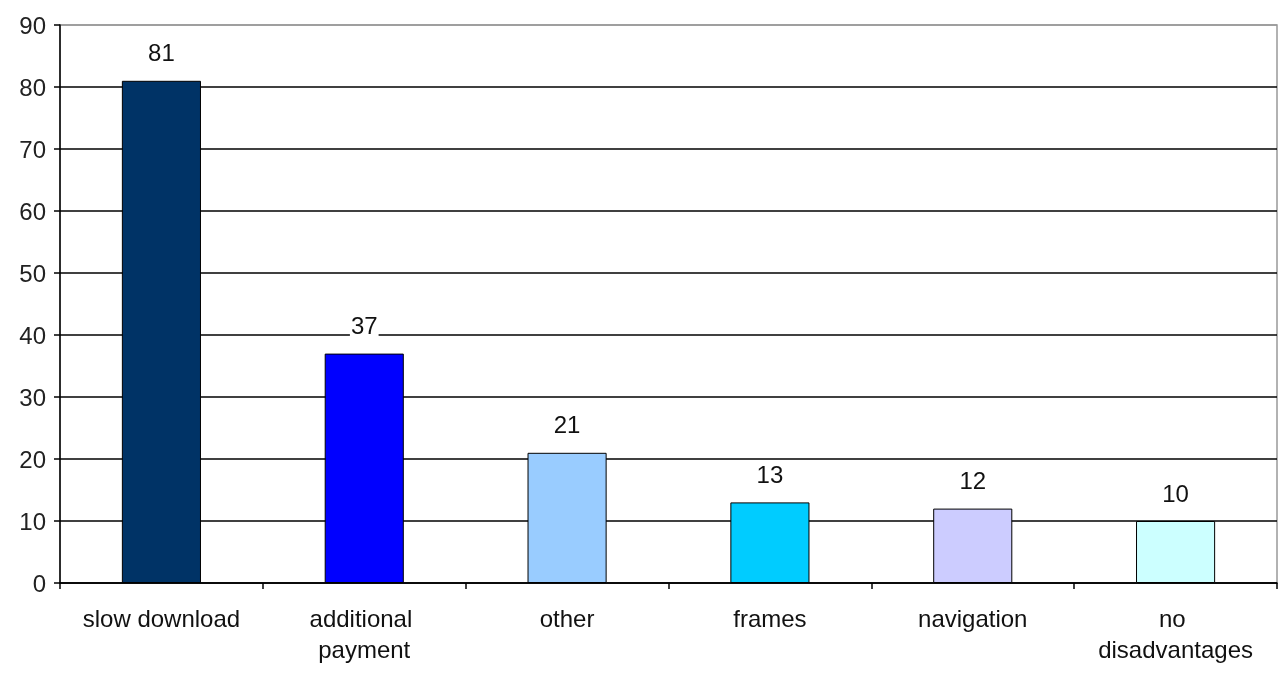 Image resolution: width=1284 pixels, height=673 pixels. Describe the element at coordinates (364, 326) in the screenshot. I see `data-label: 37` at that location.